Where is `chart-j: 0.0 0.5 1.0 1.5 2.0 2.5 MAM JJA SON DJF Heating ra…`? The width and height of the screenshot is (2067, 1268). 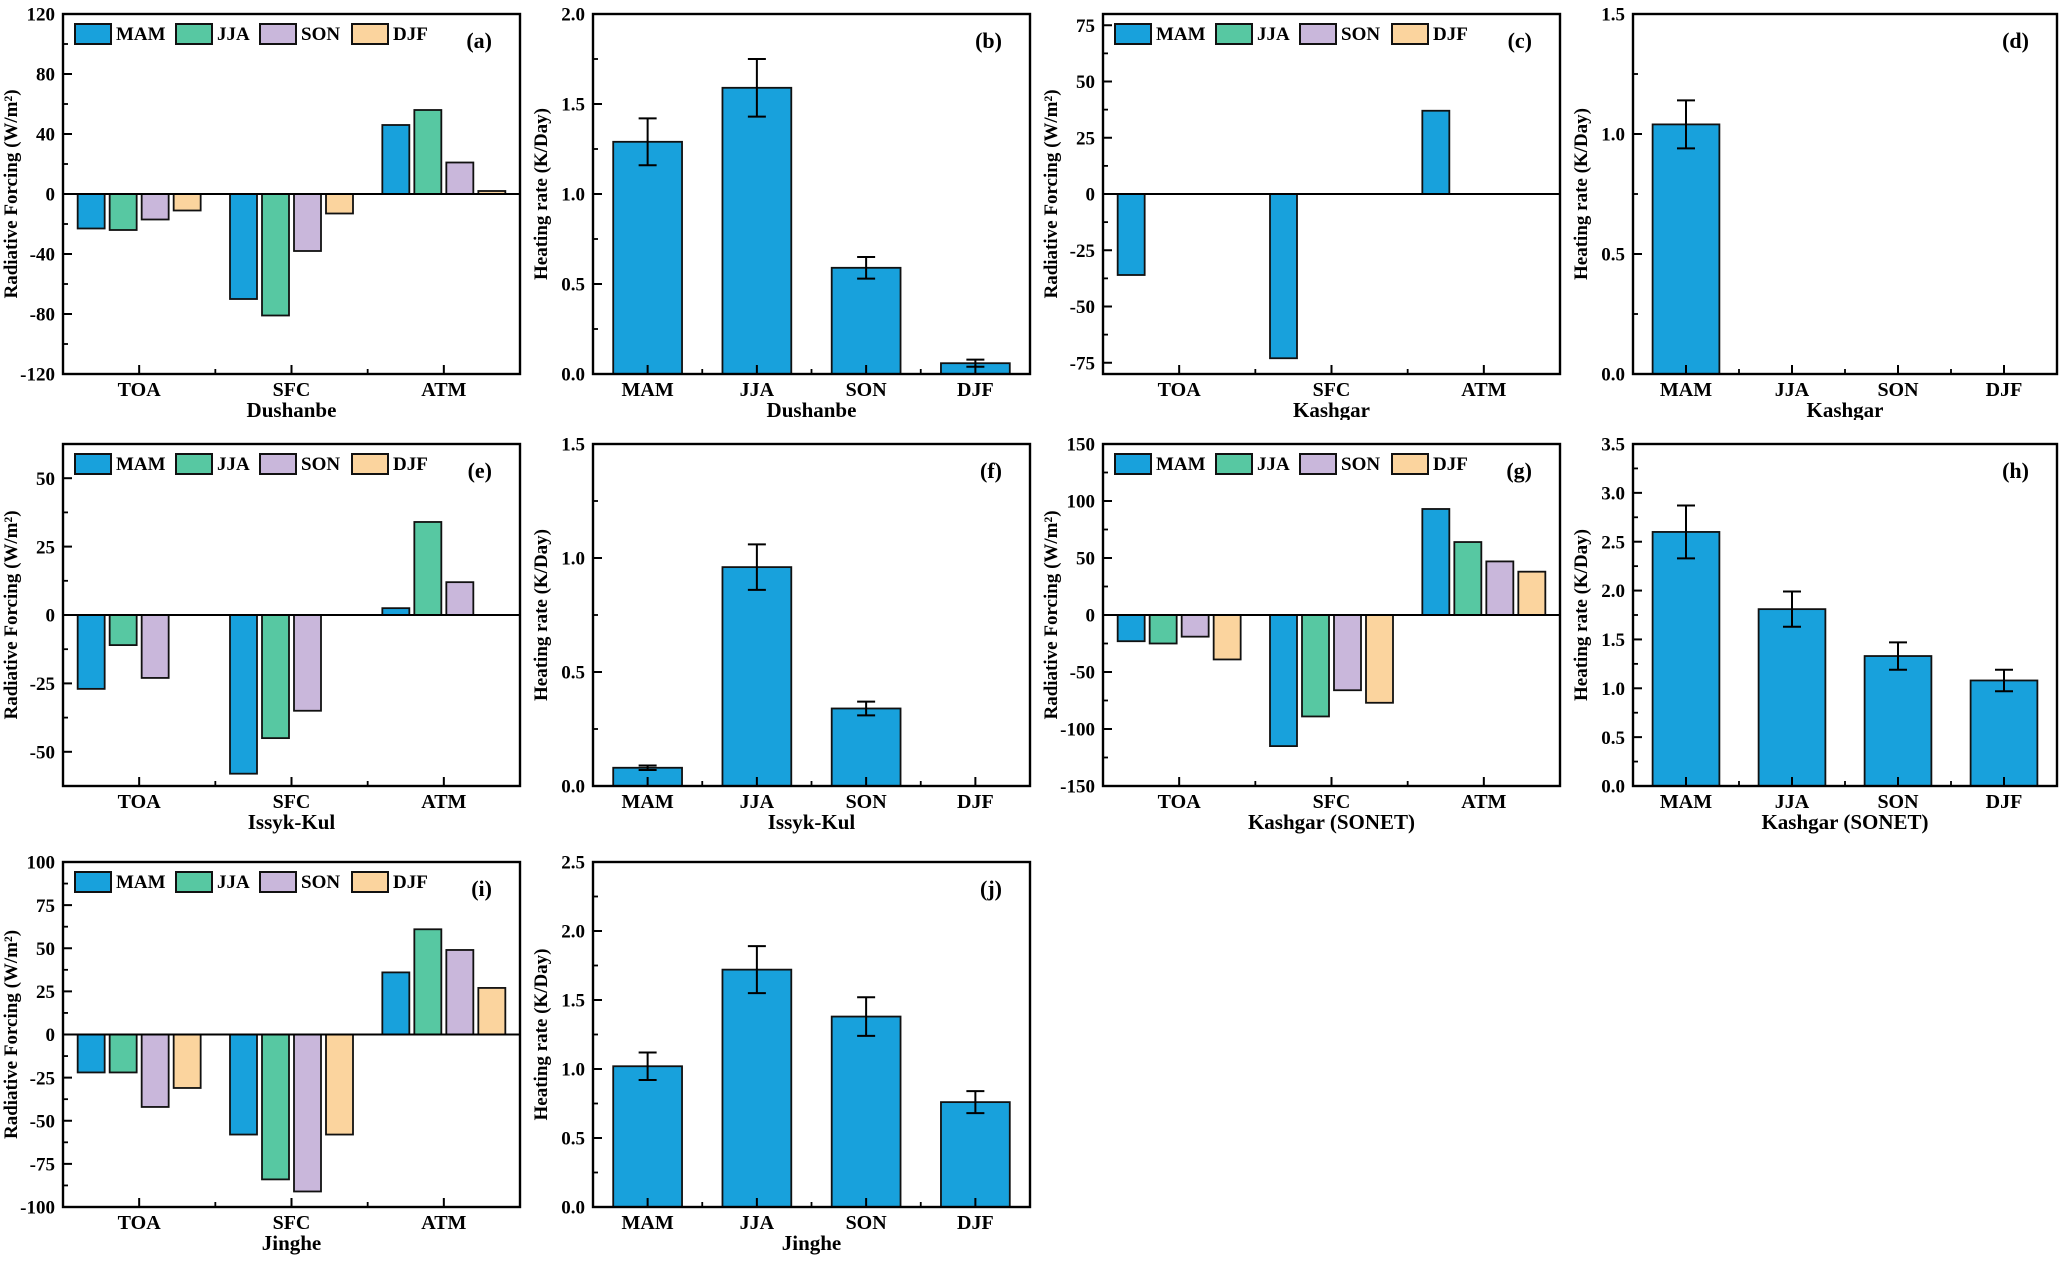 chart-j: 0.0 0.5 1.0 1.5 2.0 2.5 MAM JJA SON DJF Heating ra… is located at coordinates (781, 1054).